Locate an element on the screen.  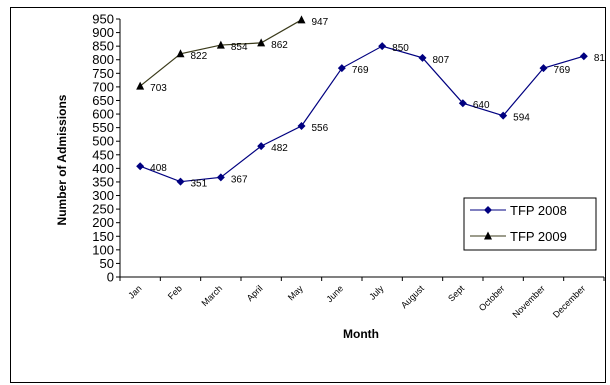
y-tick-label: 200 is located at coordinates (103, 222).